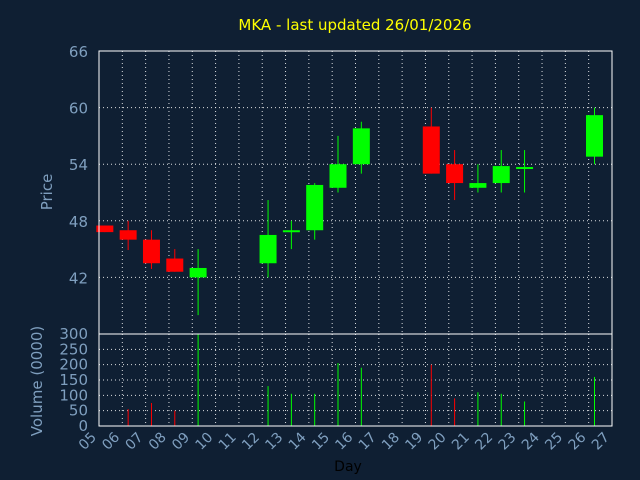 This screenshot has height=480, width=640. What do you see at coordinates (391, 442) in the screenshot?
I see `x-tick-label: 18` at bounding box center [391, 442].